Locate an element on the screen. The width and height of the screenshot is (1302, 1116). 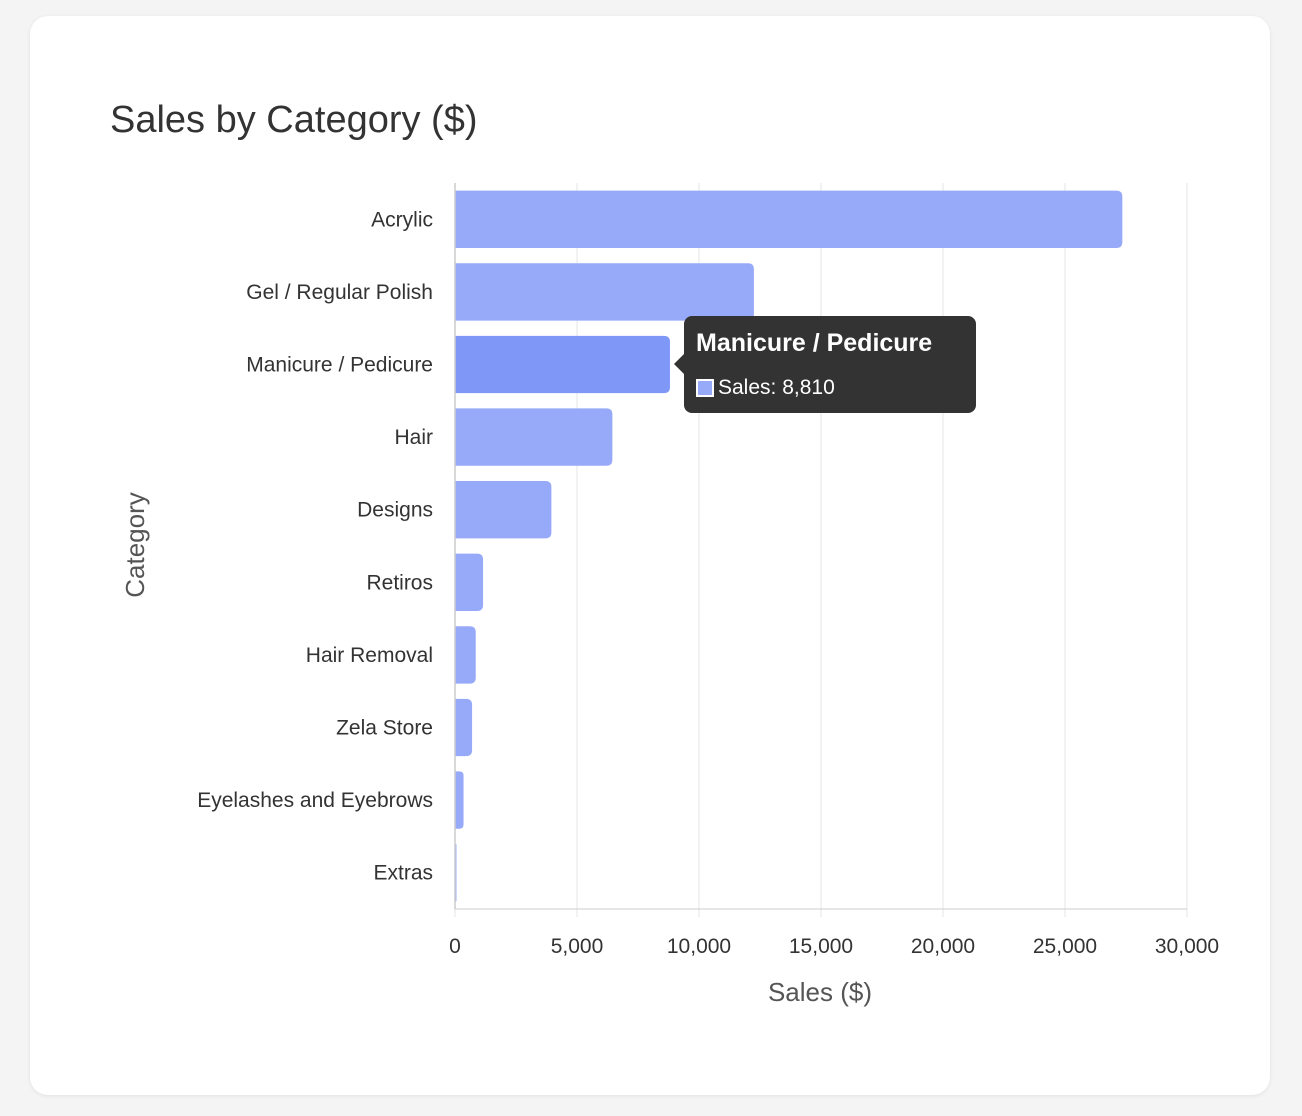
category-label: Retiros is located at coordinates (399, 582).